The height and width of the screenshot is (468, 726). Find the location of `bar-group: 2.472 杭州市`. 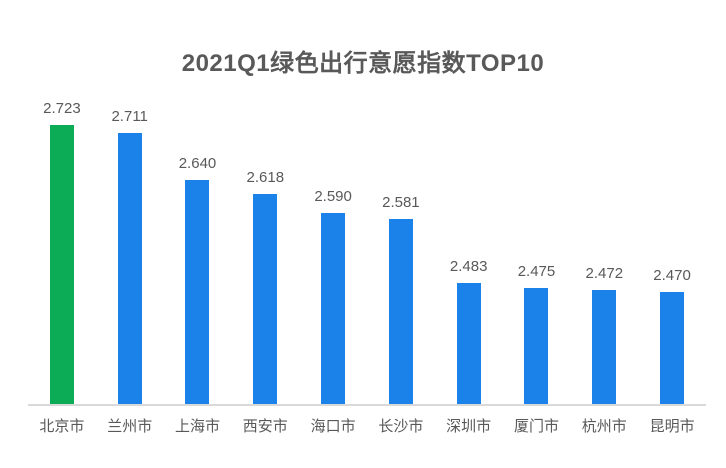

bar-group: 2.472 杭州市 is located at coordinates (604, 220).